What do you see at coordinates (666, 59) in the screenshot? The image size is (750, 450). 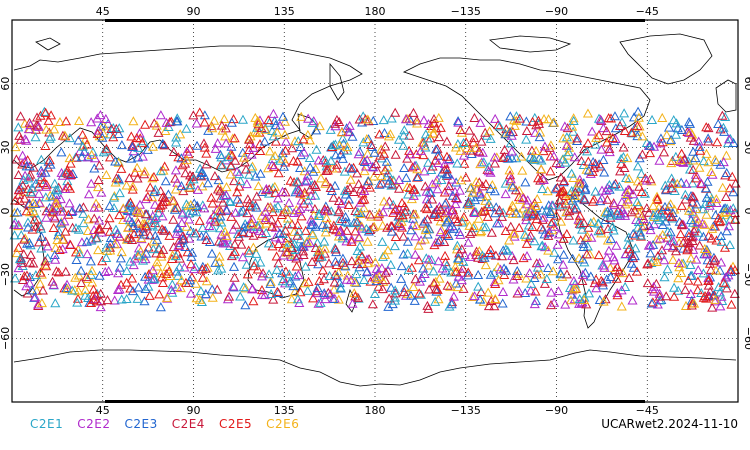 I see `coastline-greenland` at bounding box center [666, 59].